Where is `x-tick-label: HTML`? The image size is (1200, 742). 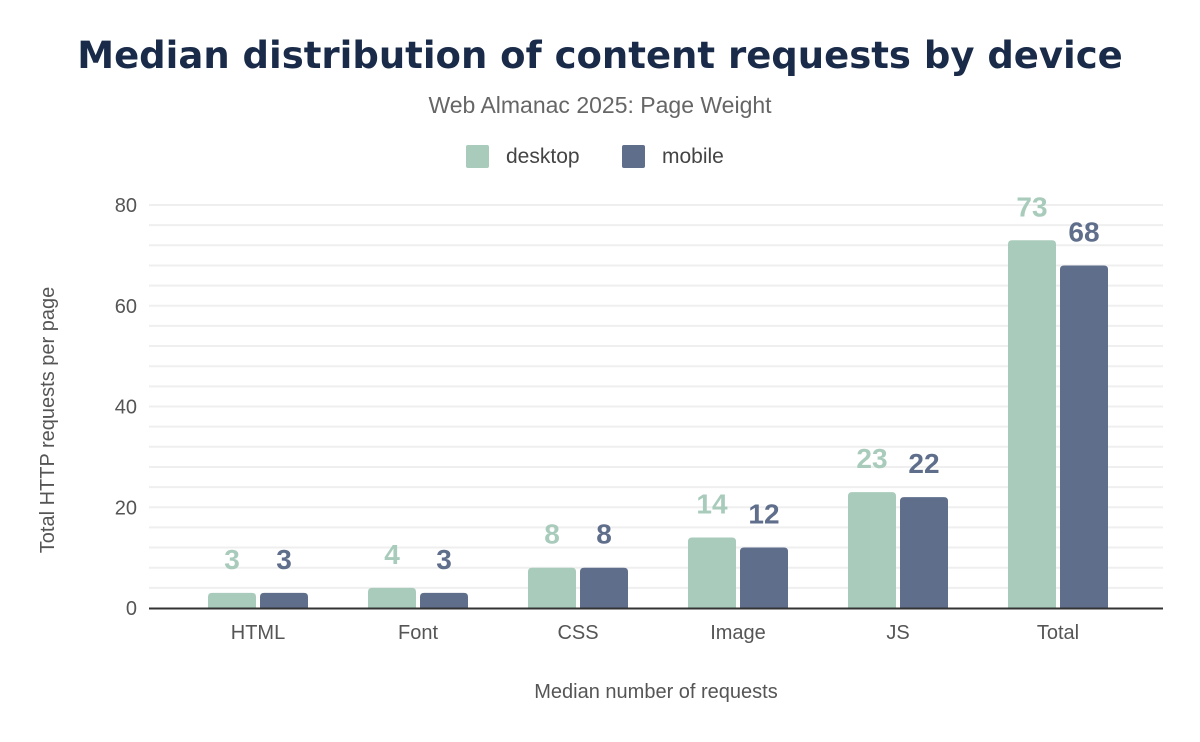
x-tick-label: HTML is located at coordinates (258, 633).